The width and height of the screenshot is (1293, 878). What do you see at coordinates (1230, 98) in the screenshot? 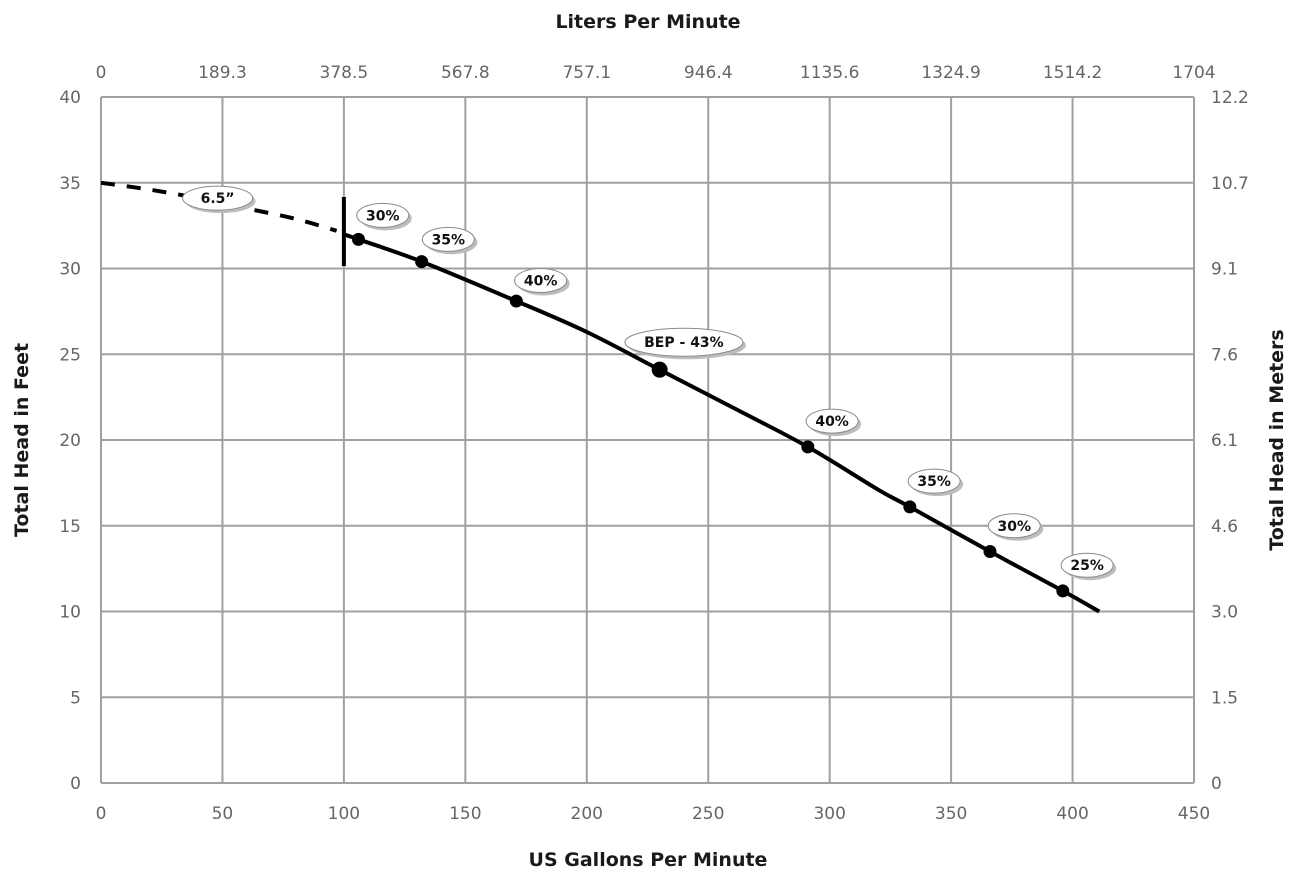
I see `y2-tick-label: 12.2` at bounding box center [1230, 98].